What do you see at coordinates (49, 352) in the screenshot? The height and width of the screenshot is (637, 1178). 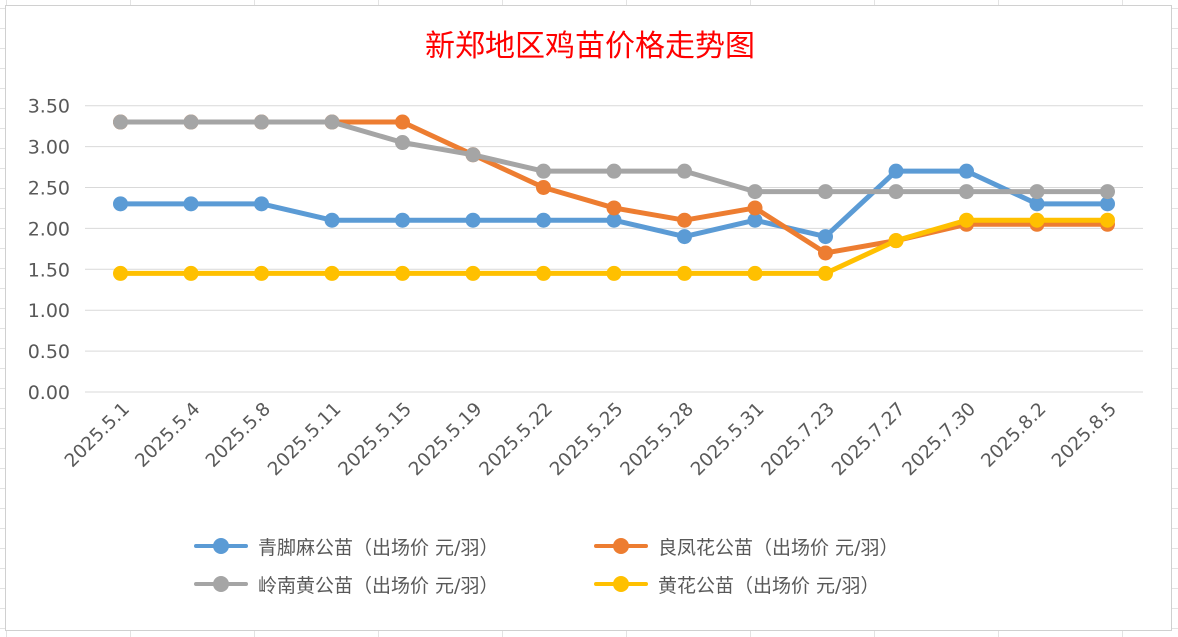 I see `y-tick-label: 0.50` at bounding box center [49, 352].